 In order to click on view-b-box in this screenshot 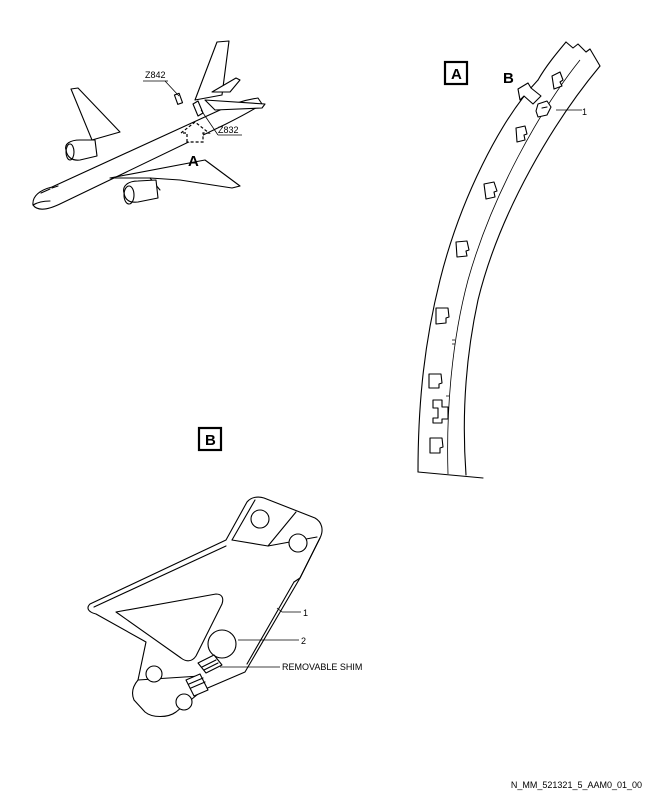, I will do `click(210, 439)`.